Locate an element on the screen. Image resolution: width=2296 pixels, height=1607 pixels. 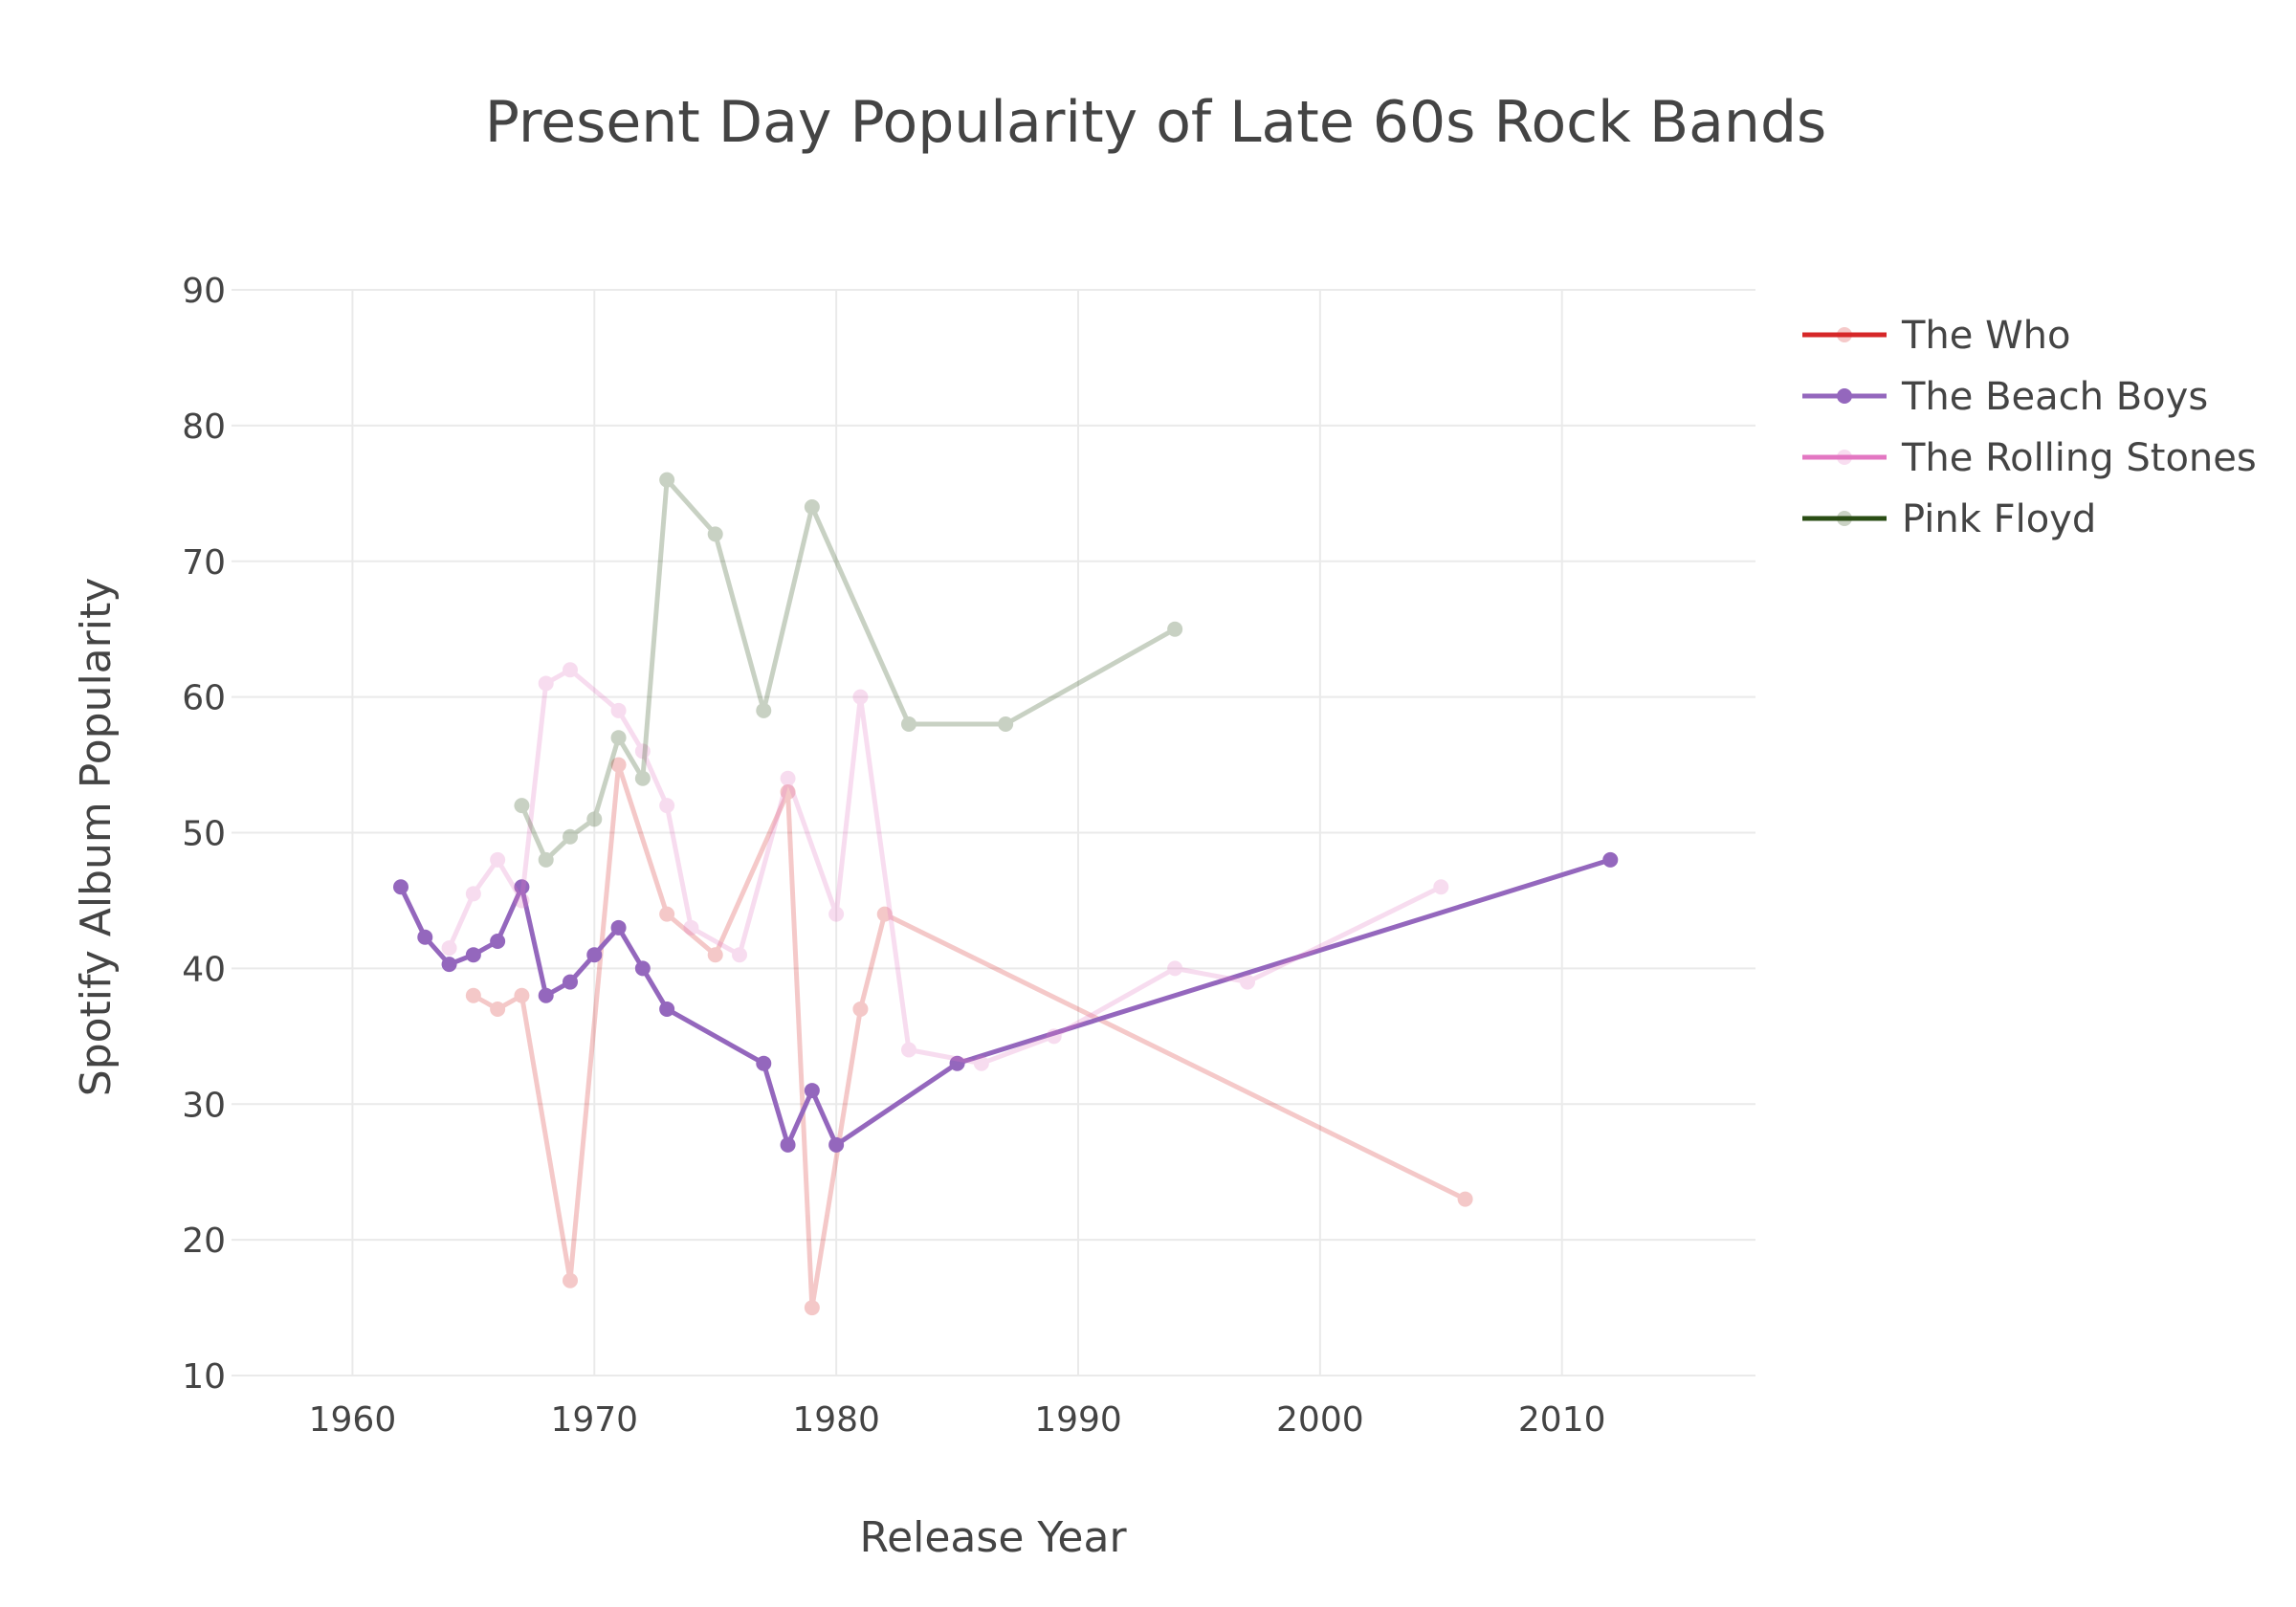
series-pink-floyd is located at coordinates (849, 670).